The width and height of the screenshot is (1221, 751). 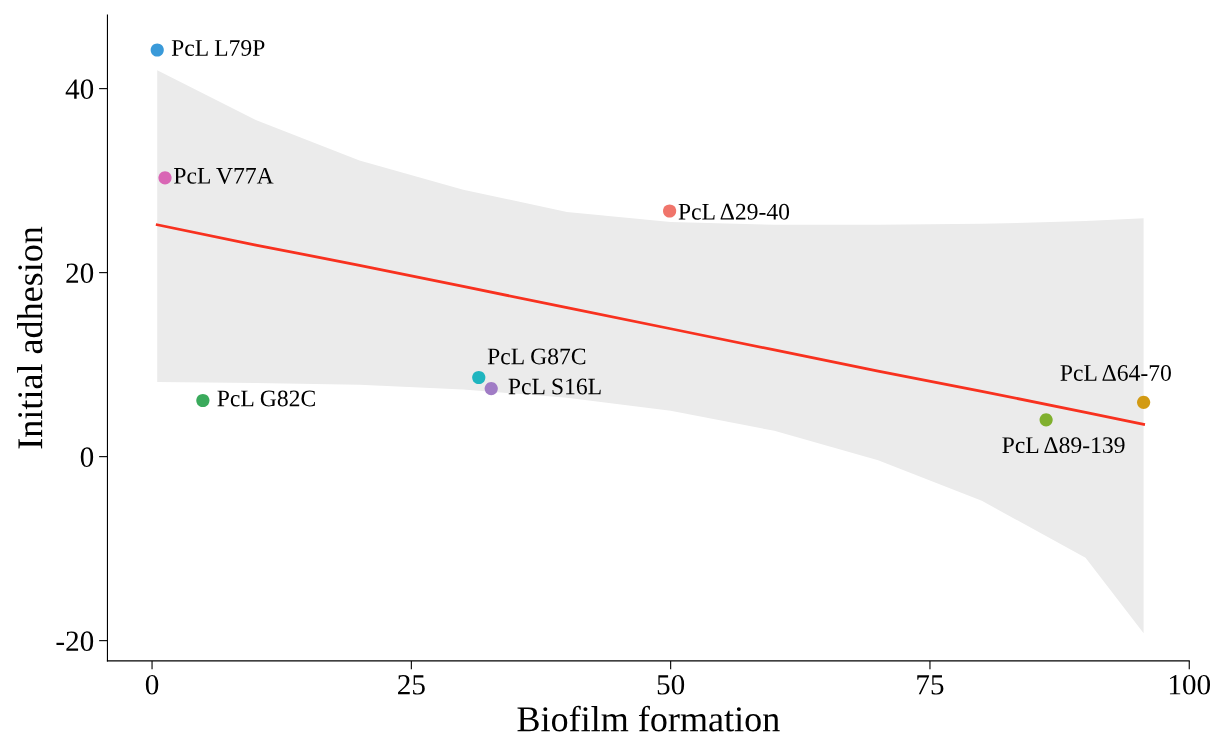 I want to click on series-label: PcL S16L, so click(x=554, y=386).